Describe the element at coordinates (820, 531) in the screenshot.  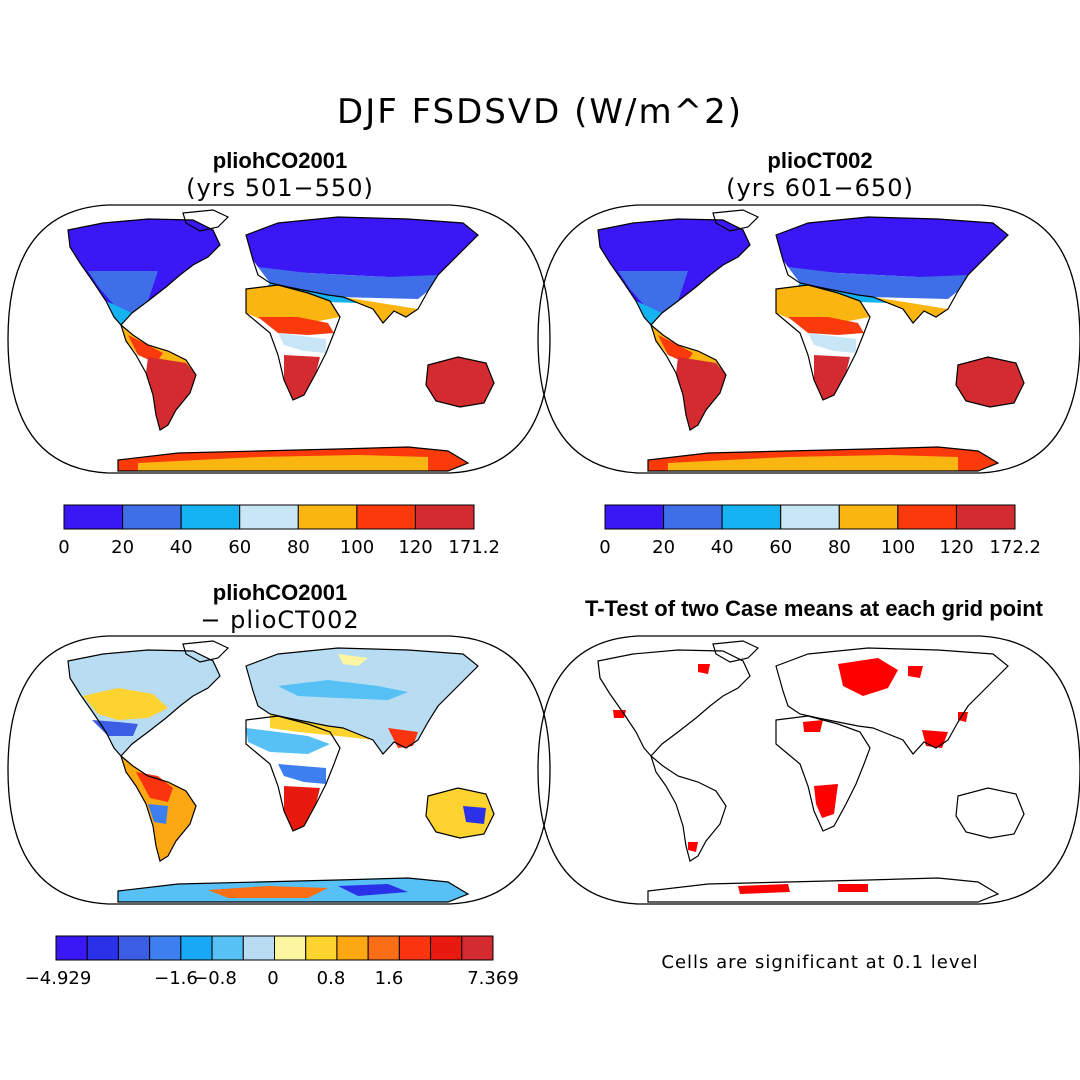
I see `colorbar-tr: 0 20 40 60 80 100 120 172.2` at that location.